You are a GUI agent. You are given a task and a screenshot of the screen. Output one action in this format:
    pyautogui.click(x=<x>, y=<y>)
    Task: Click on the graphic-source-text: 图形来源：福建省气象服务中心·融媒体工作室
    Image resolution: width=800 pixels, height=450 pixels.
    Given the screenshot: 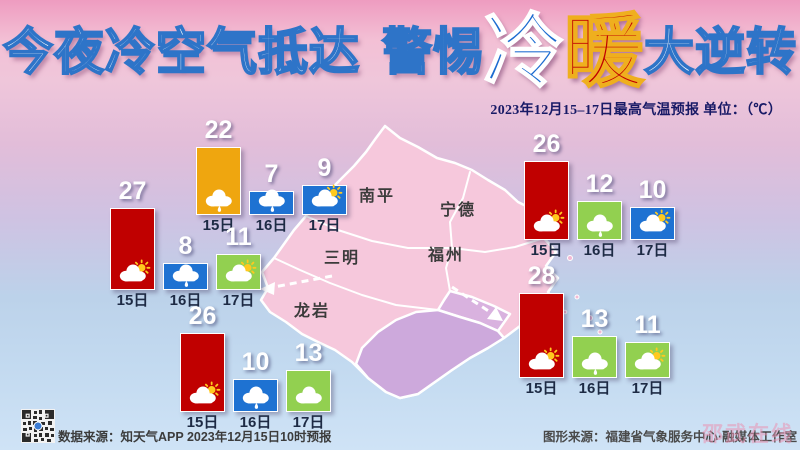 What is the action you would take?
    pyautogui.click(x=670, y=437)
    